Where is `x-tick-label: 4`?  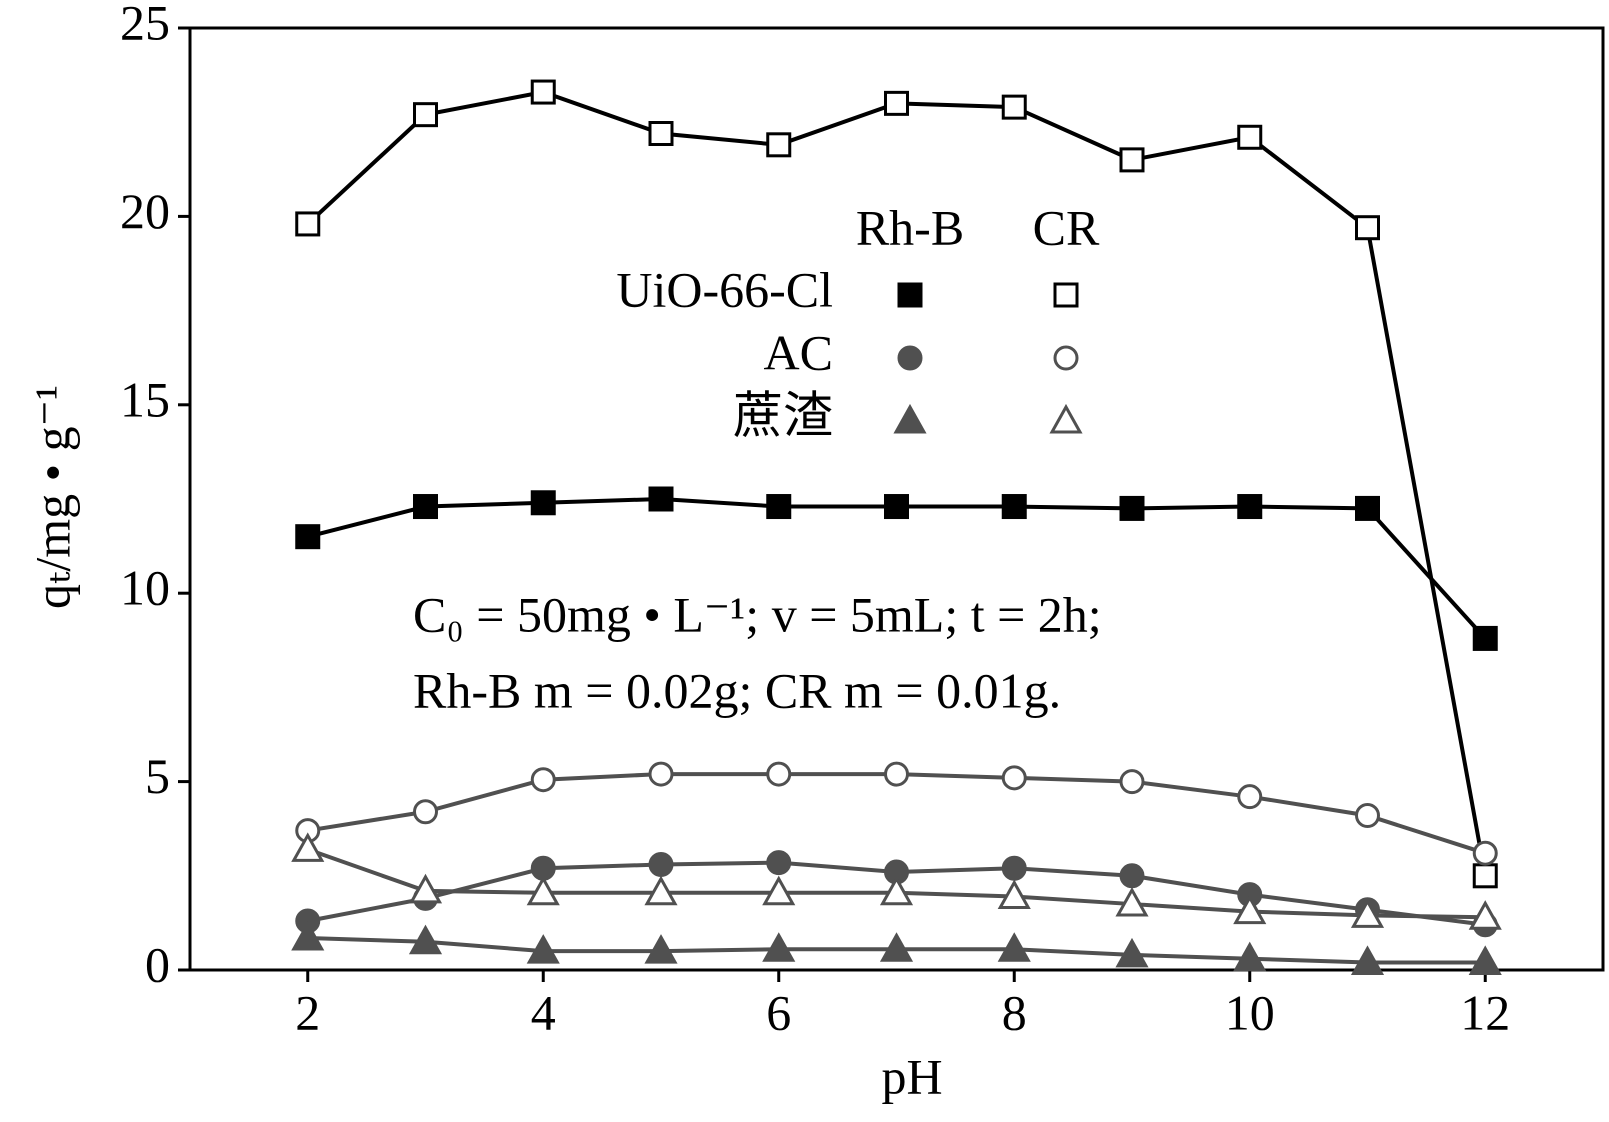
x-tick-label: 4 is located at coordinates (543, 1012).